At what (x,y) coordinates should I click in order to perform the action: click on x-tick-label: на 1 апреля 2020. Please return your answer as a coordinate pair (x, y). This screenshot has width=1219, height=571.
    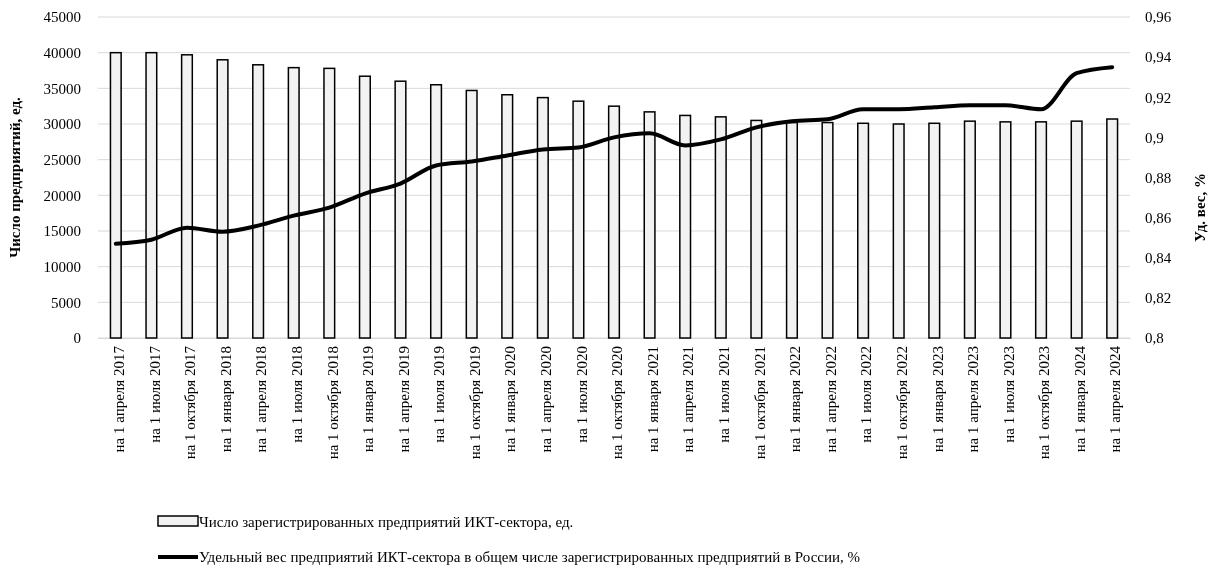
    Looking at the image, I should click on (546, 399).